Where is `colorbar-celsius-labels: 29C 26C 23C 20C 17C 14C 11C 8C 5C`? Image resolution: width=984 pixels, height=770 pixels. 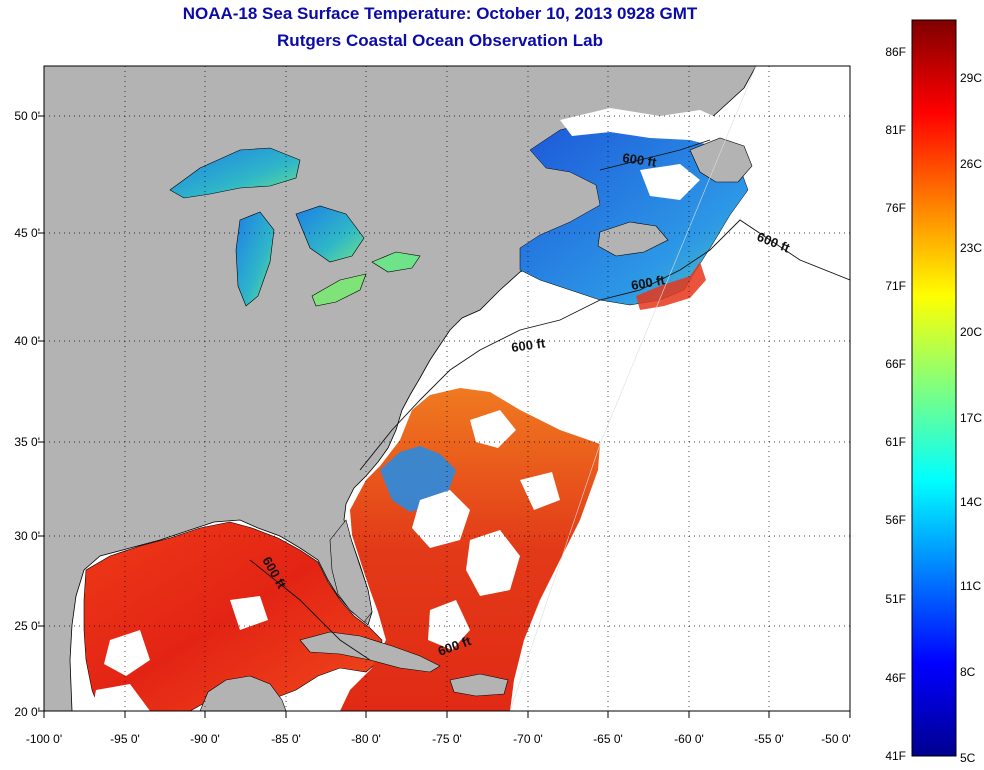 colorbar-celsius-labels: 29C 26C 23C 20C 17C 14C 11C 8C 5C is located at coordinates (971, 418).